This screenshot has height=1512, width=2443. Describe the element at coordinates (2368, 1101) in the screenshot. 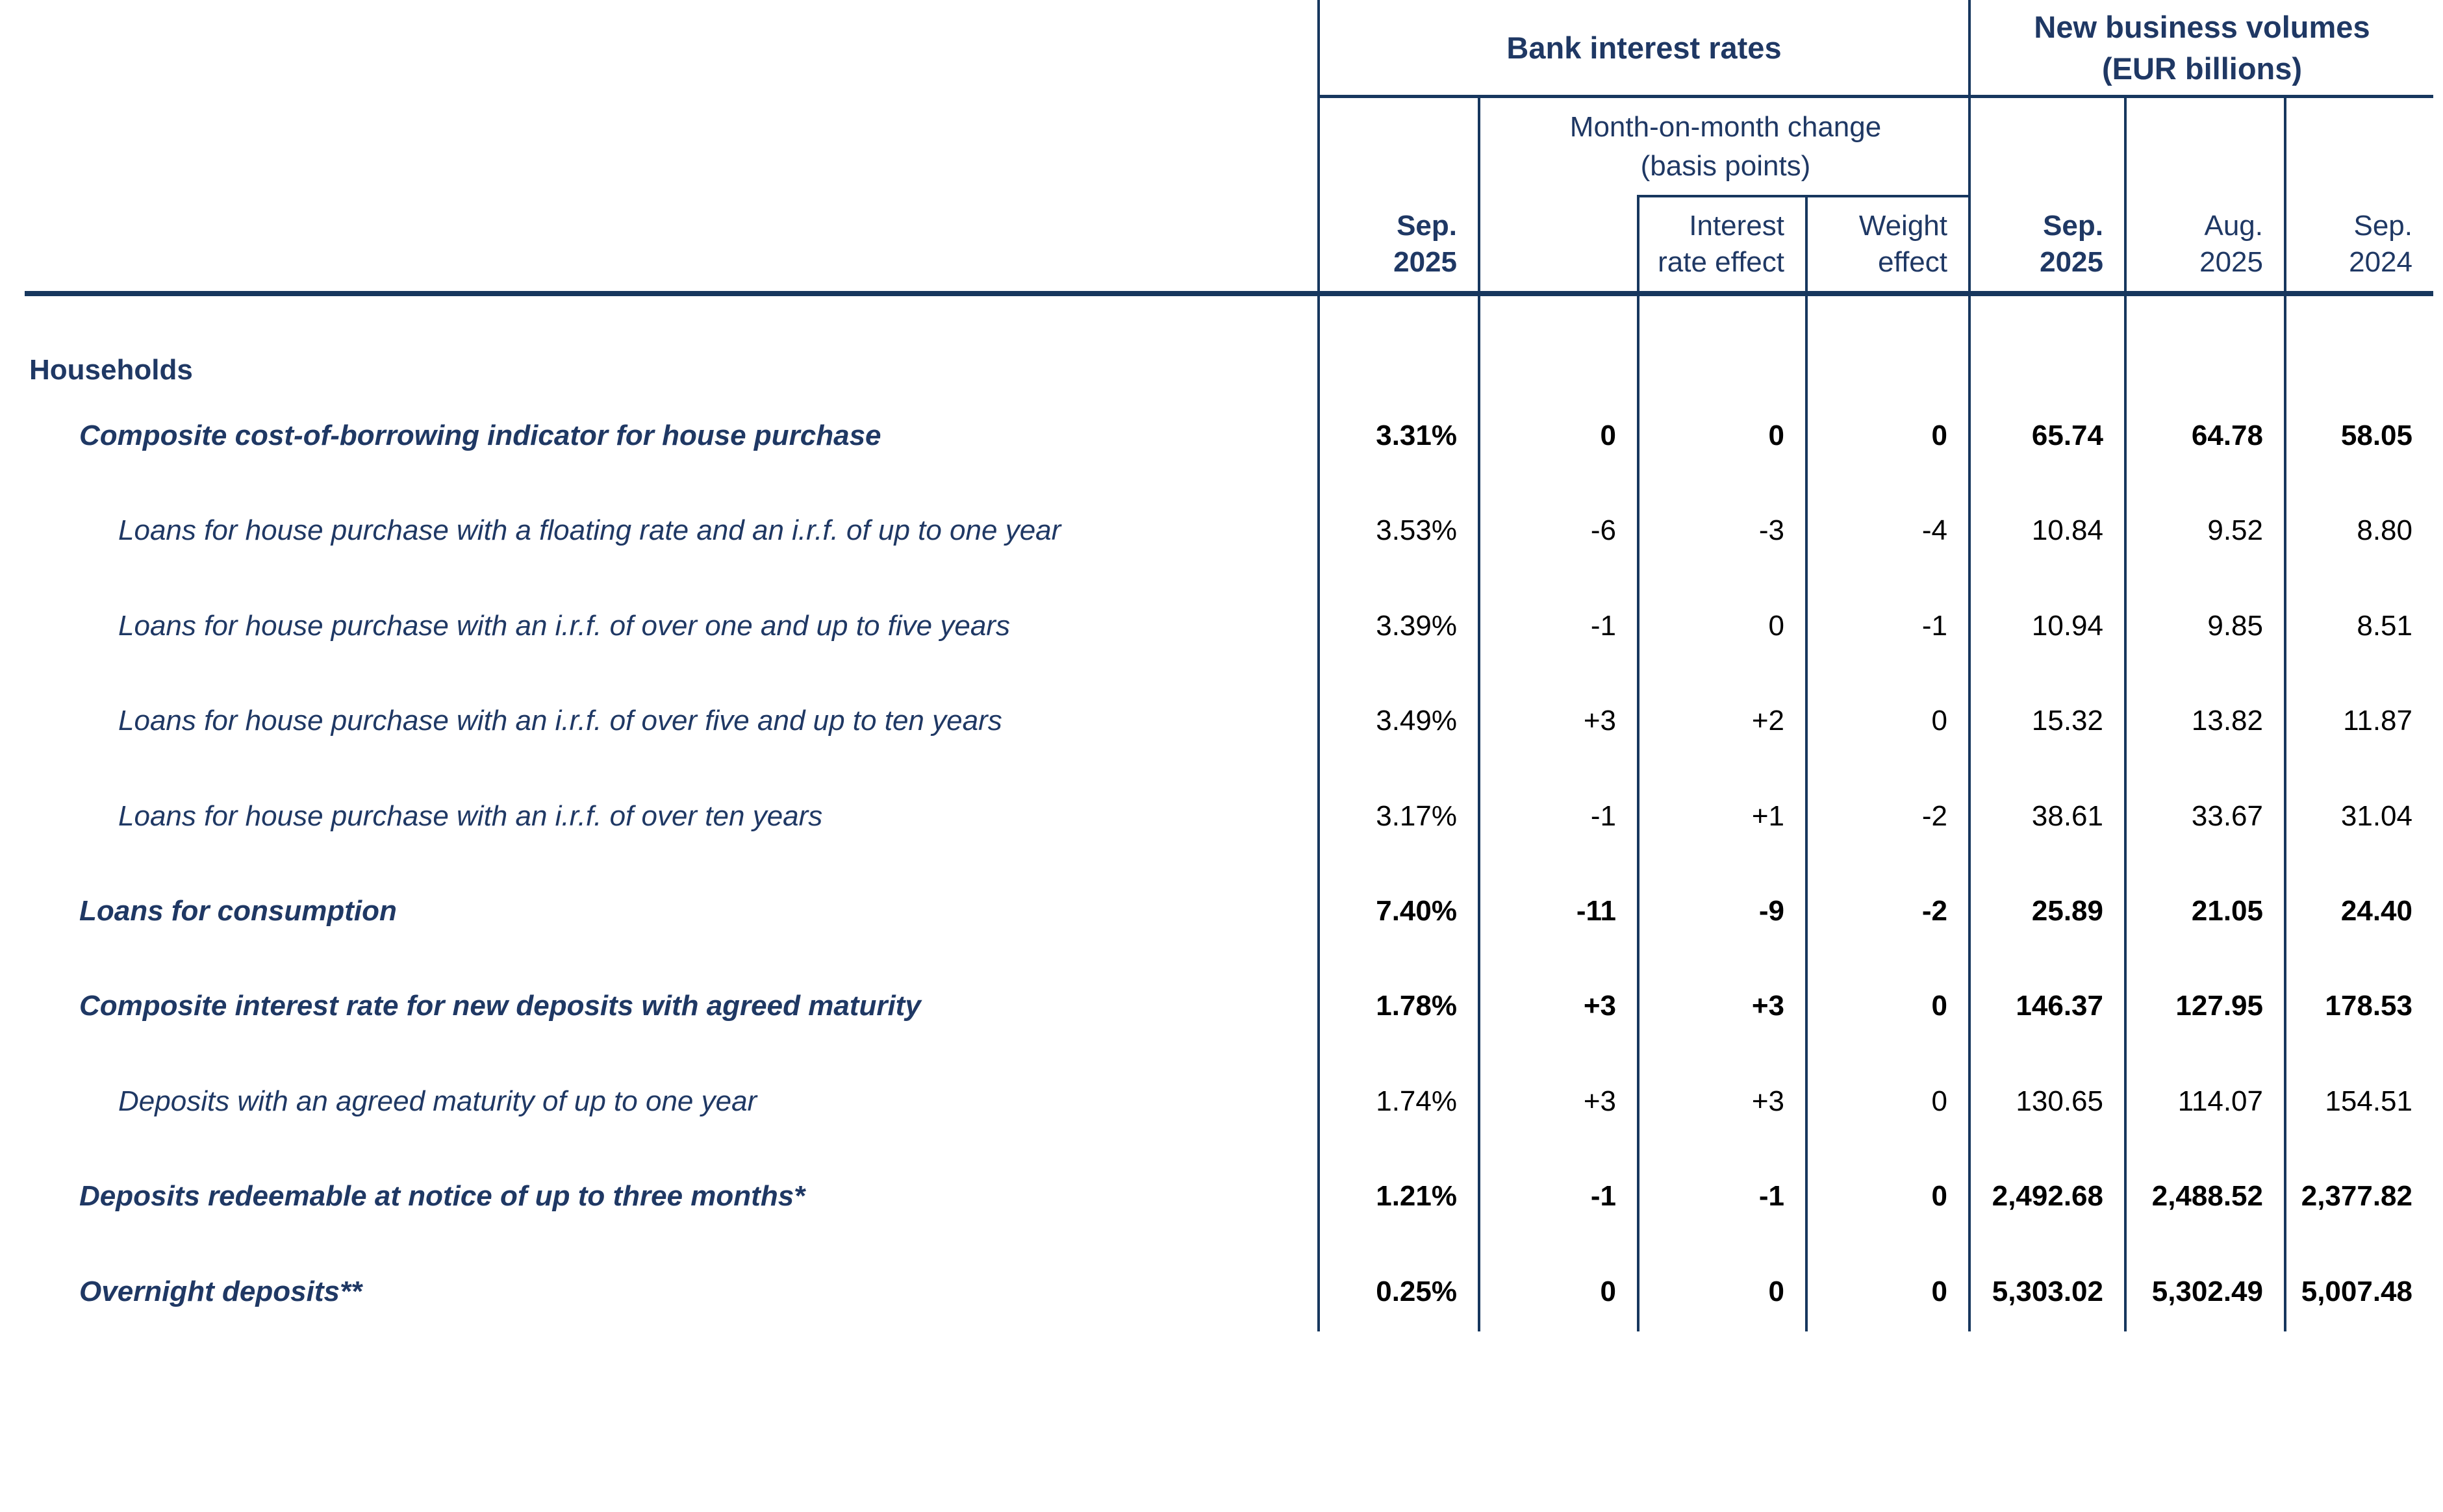

I see `table-cell: 154.51` at that location.